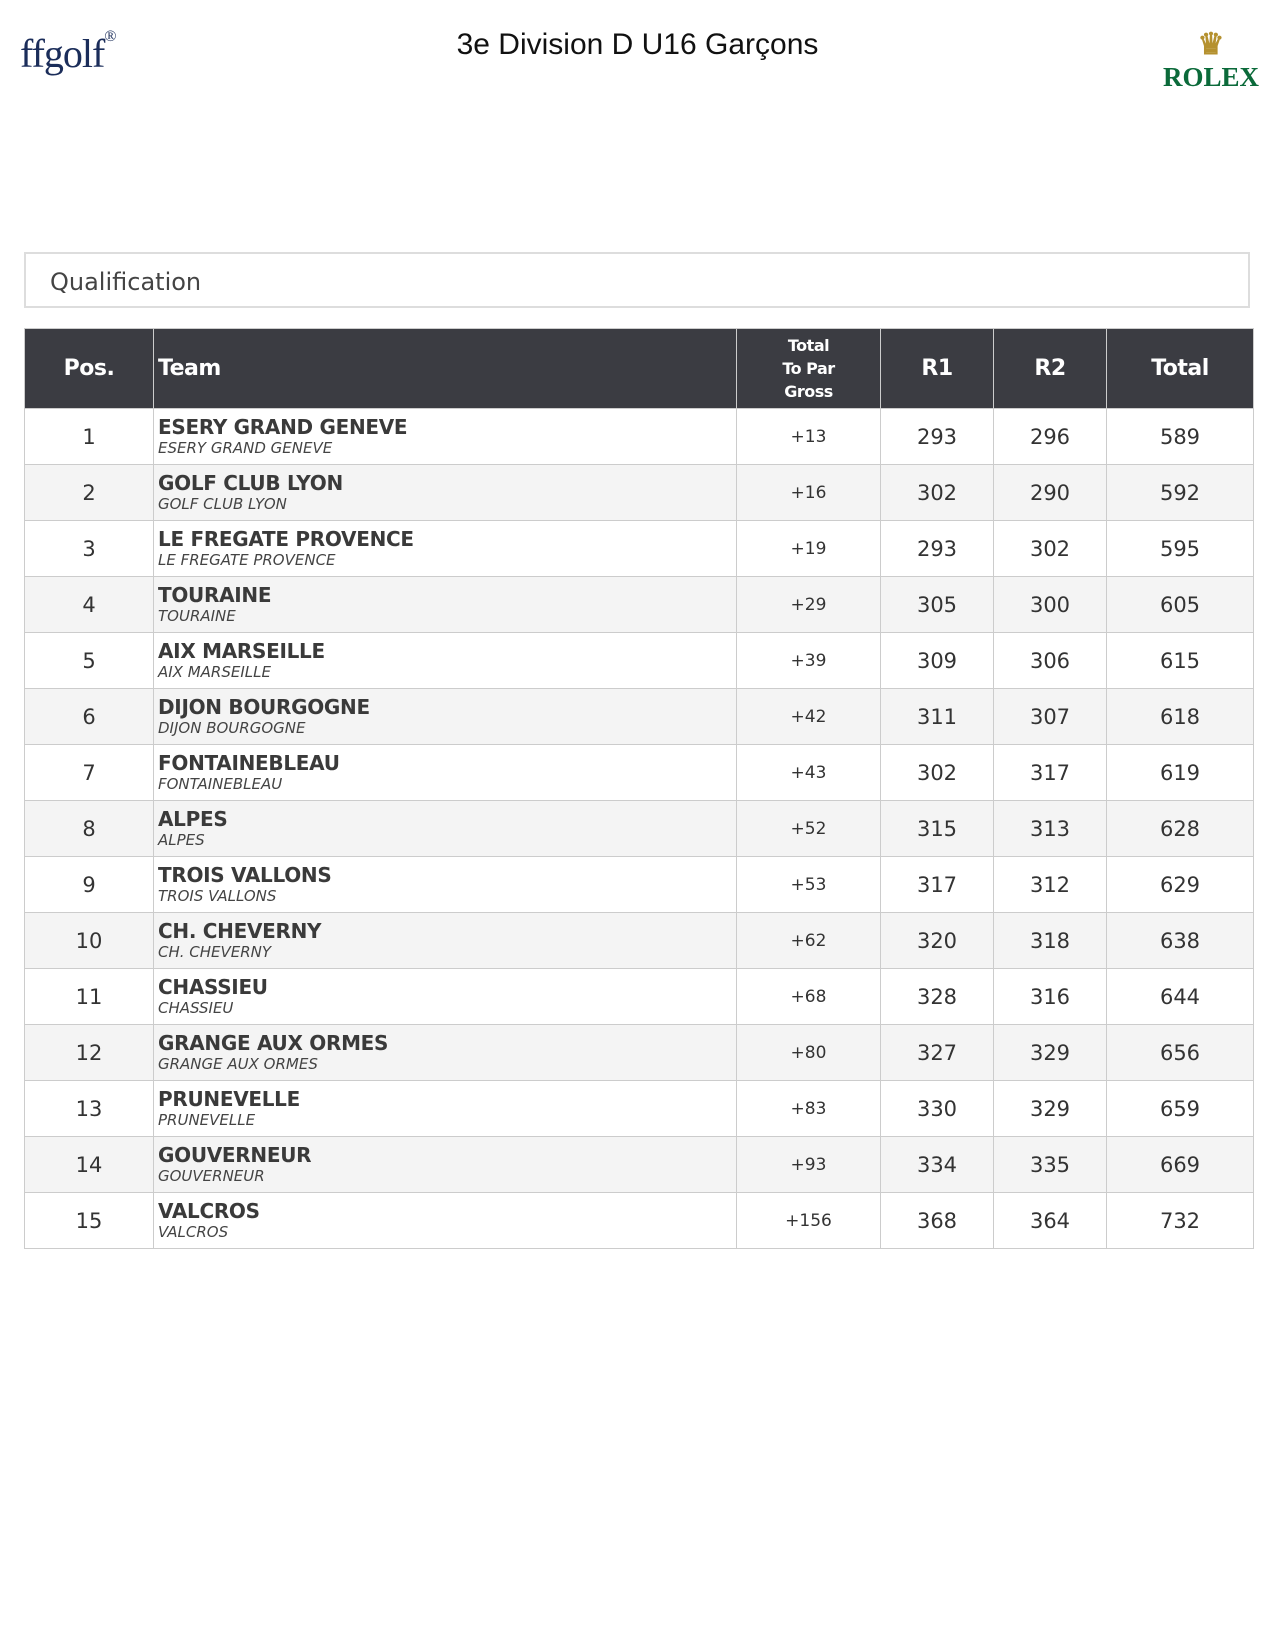 The width and height of the screenshot is (1275, 1650). What do you see at coordinates (273, 1042) in the screenshot?
I see `team-name: GRANGE AUX ORMES` at bounding box center [273, 1042].